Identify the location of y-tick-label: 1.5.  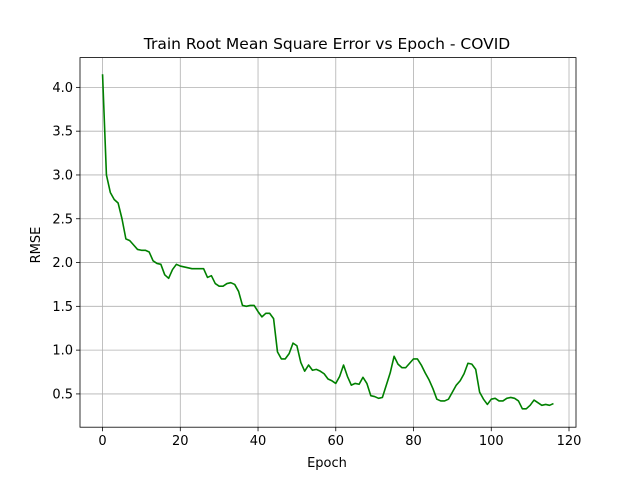
(62, 307).